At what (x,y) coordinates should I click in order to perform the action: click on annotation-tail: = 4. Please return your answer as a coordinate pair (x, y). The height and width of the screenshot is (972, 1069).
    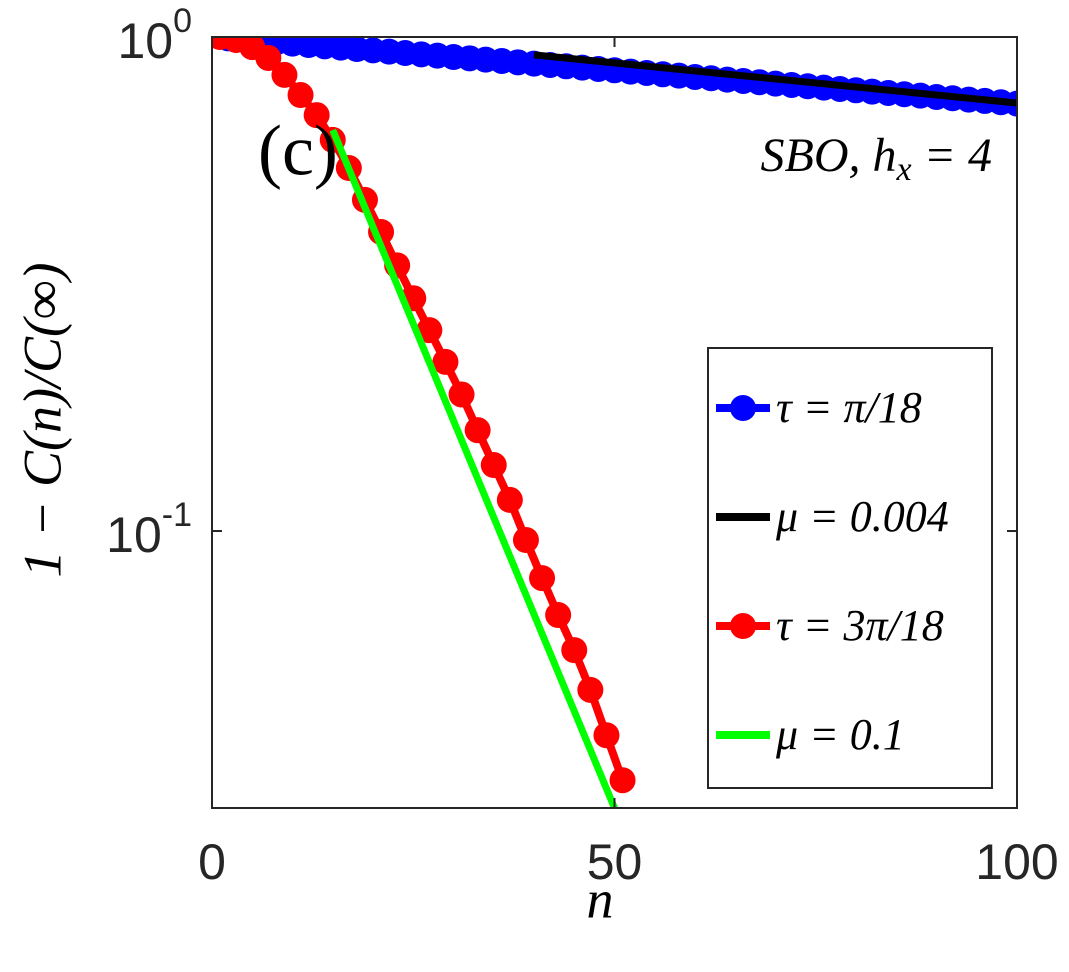
    Looking at the image, I should click on (952, 155).